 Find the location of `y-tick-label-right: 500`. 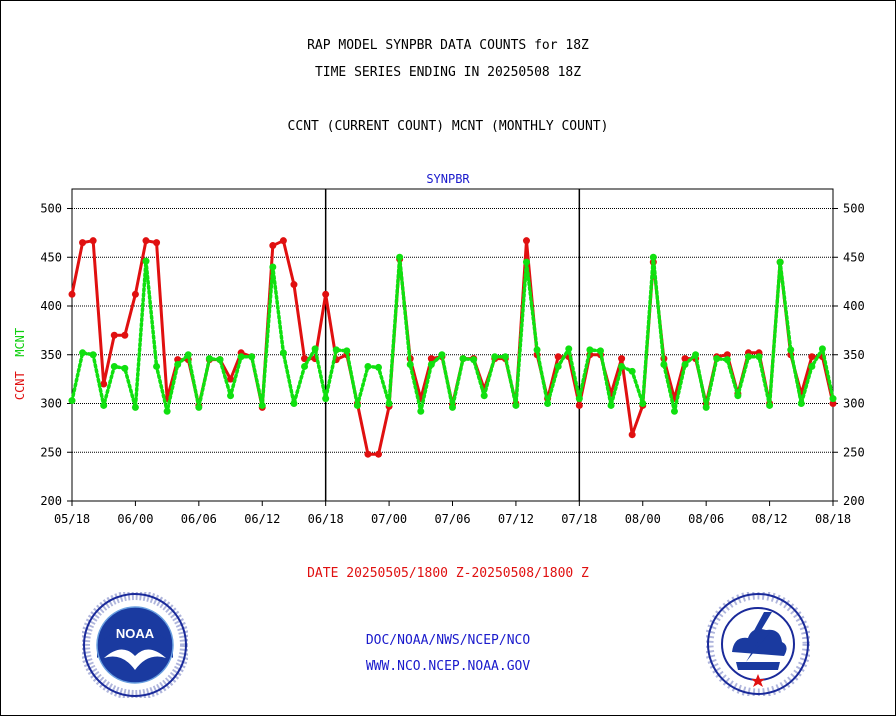

y-tick-label-right: 500 is located at coordinates (854, 209).